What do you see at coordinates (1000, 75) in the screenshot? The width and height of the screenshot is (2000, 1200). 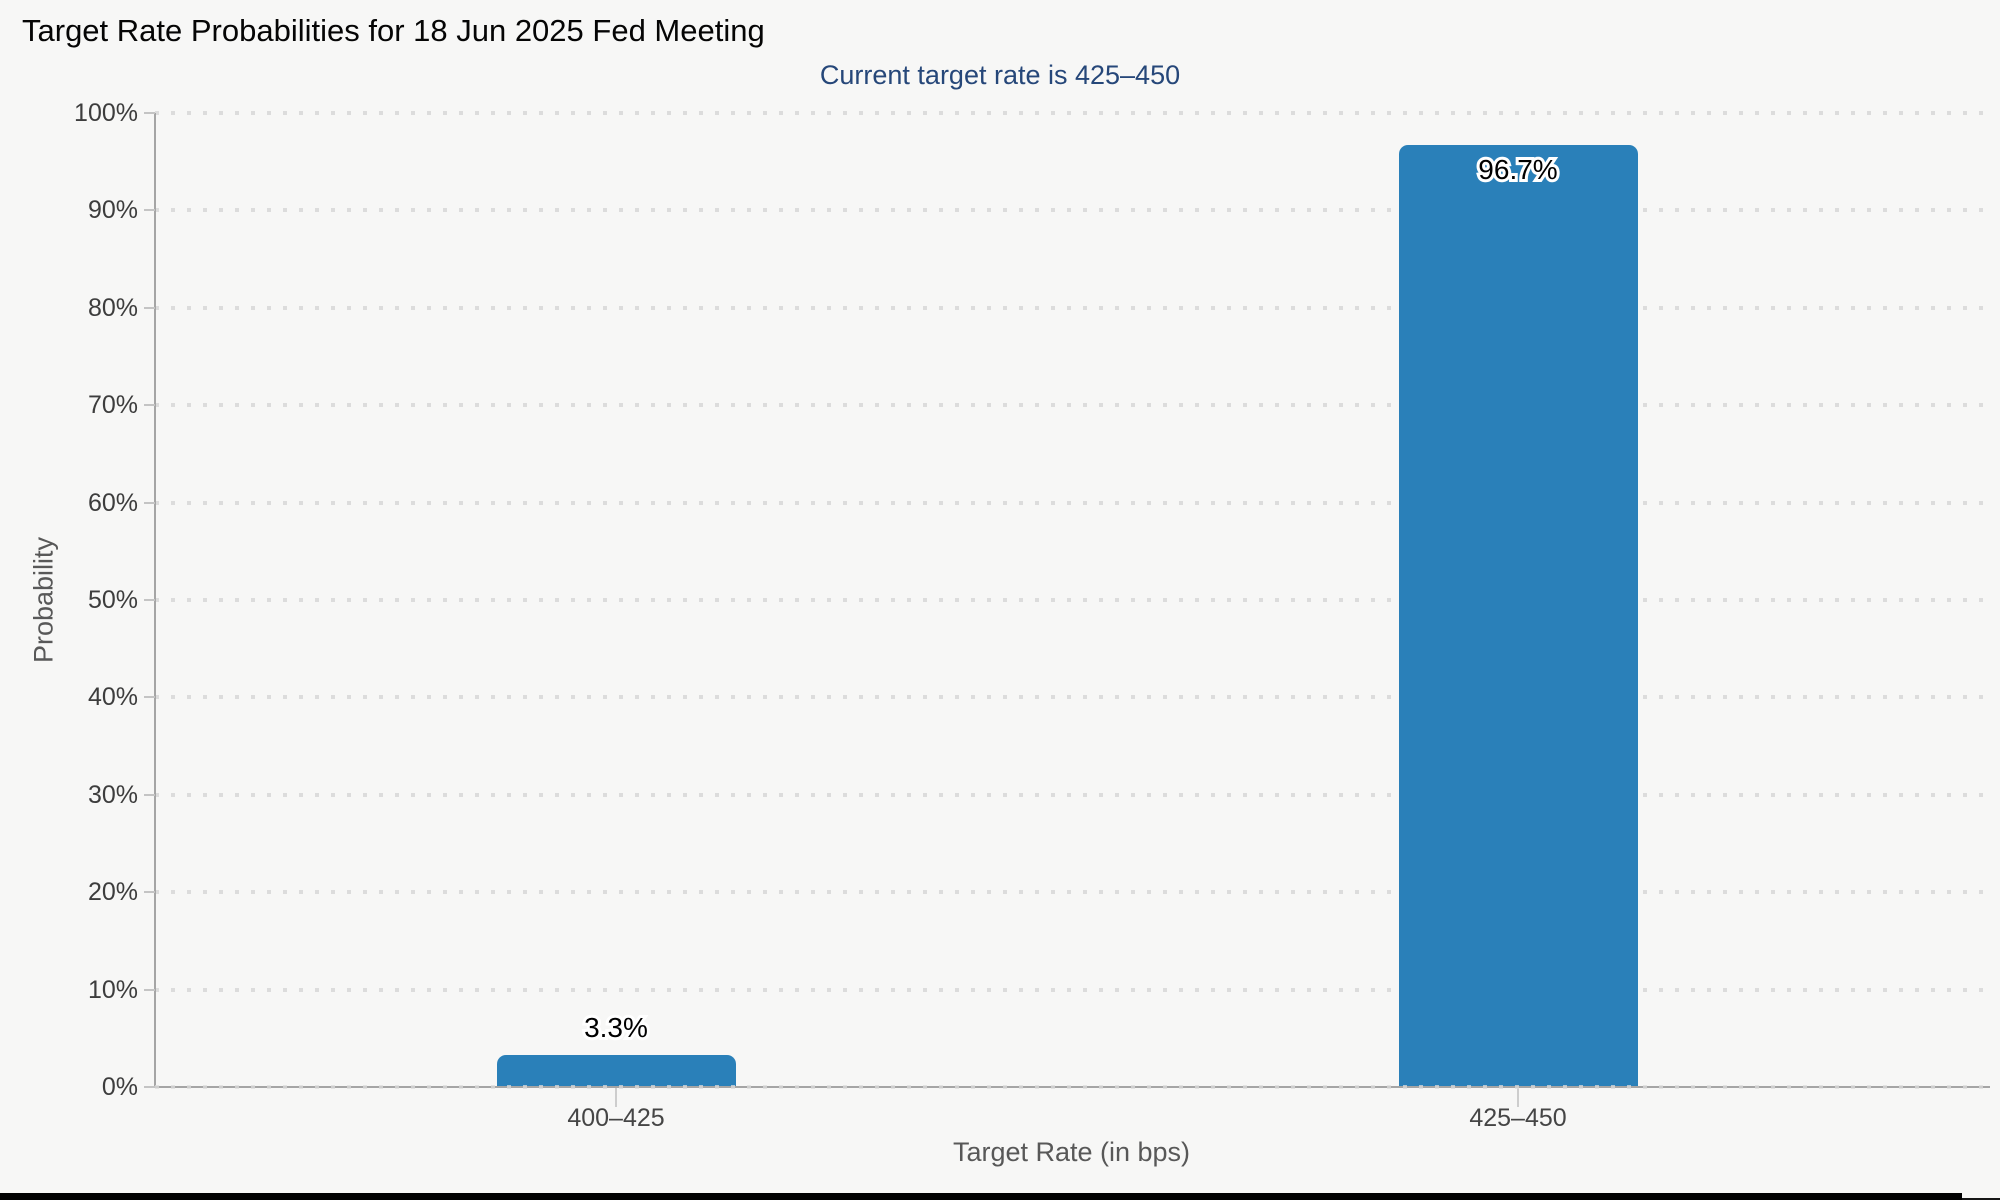 I see `chart-subtitle: Current target rate is 425–450` at bounding box center [1000, 75].